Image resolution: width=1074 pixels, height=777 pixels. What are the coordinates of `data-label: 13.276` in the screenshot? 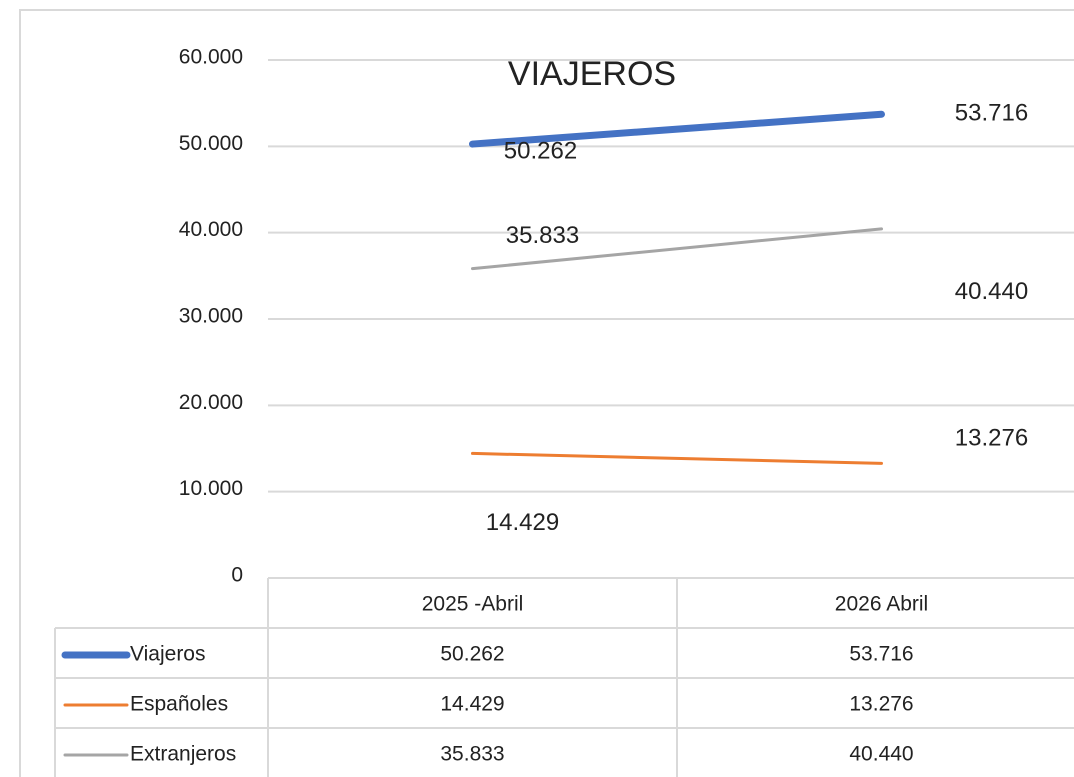 It's located at (991, 438).